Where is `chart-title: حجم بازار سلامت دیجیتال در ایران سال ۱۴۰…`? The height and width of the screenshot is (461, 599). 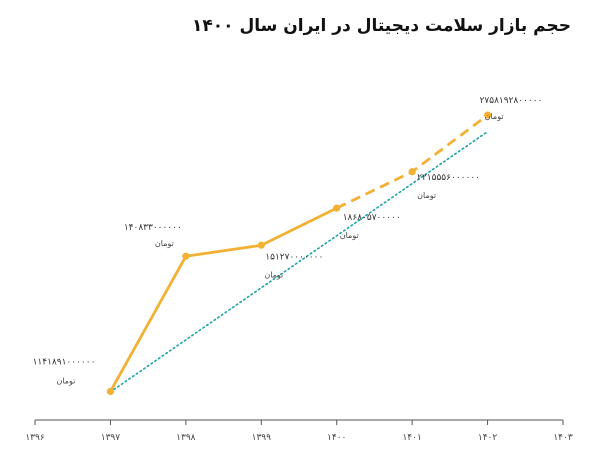
chart-title: حجم بازار سلامت دیجیتال در ایران سال ۱۴۰… is located at coordinates (381, 26).